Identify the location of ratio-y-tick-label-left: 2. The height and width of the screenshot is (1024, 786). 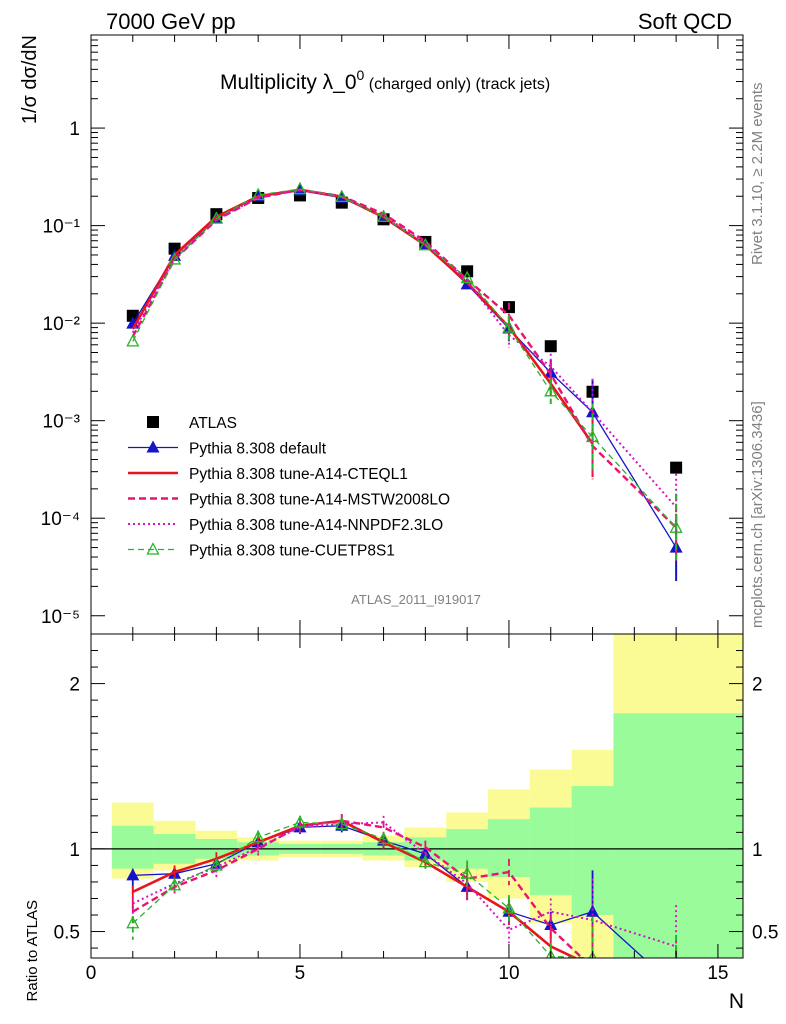
(74, 685).